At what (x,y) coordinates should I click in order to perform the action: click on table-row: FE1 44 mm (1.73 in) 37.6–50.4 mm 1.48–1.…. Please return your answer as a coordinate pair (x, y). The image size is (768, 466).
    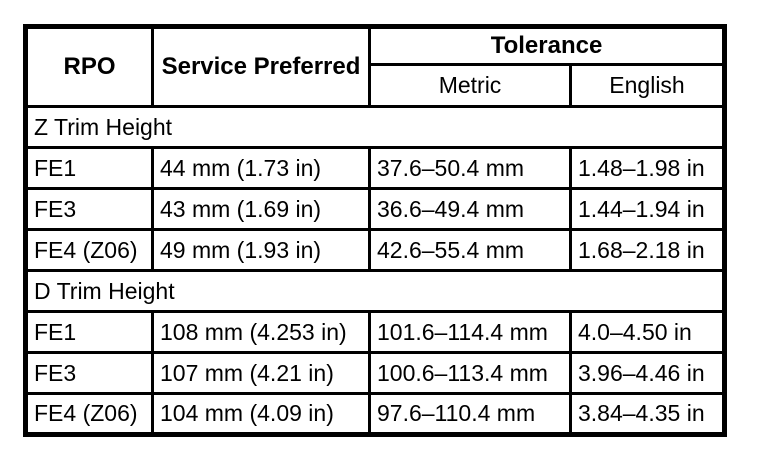
    Looking at the image, I should click on (375, 168).